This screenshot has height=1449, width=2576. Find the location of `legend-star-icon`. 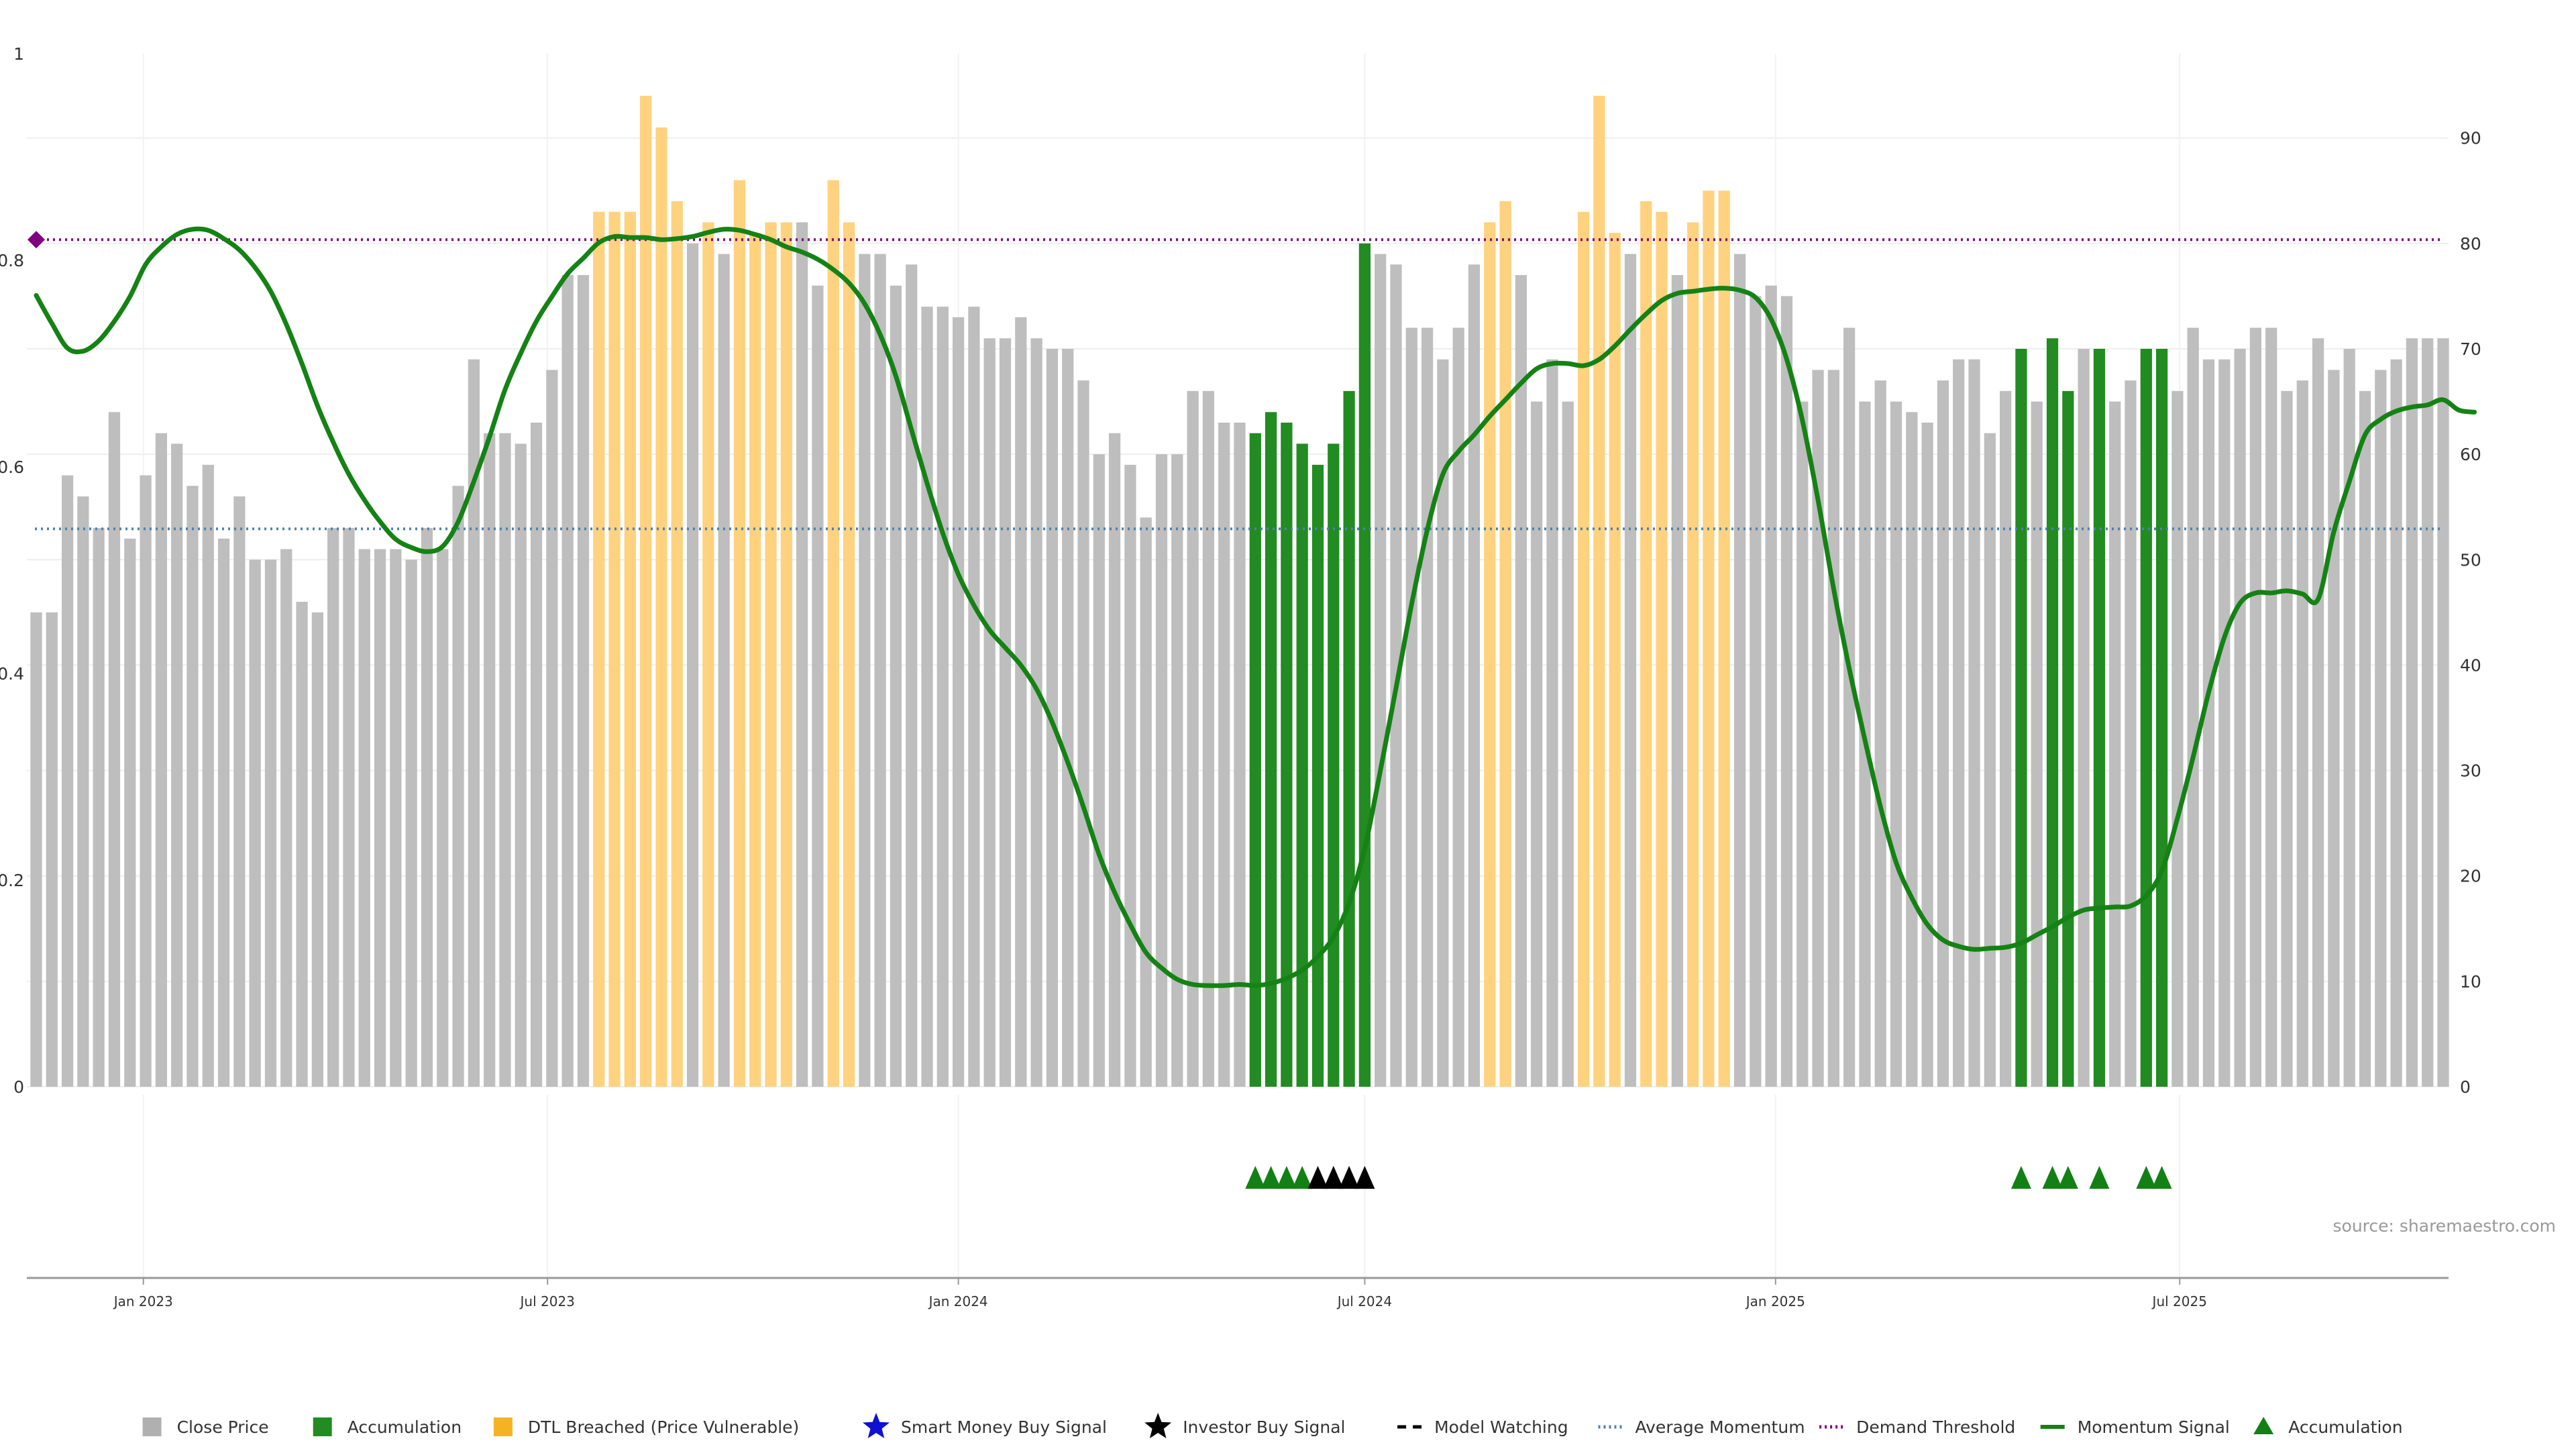

legend-star-icon is located at coordinates (876, 1425).